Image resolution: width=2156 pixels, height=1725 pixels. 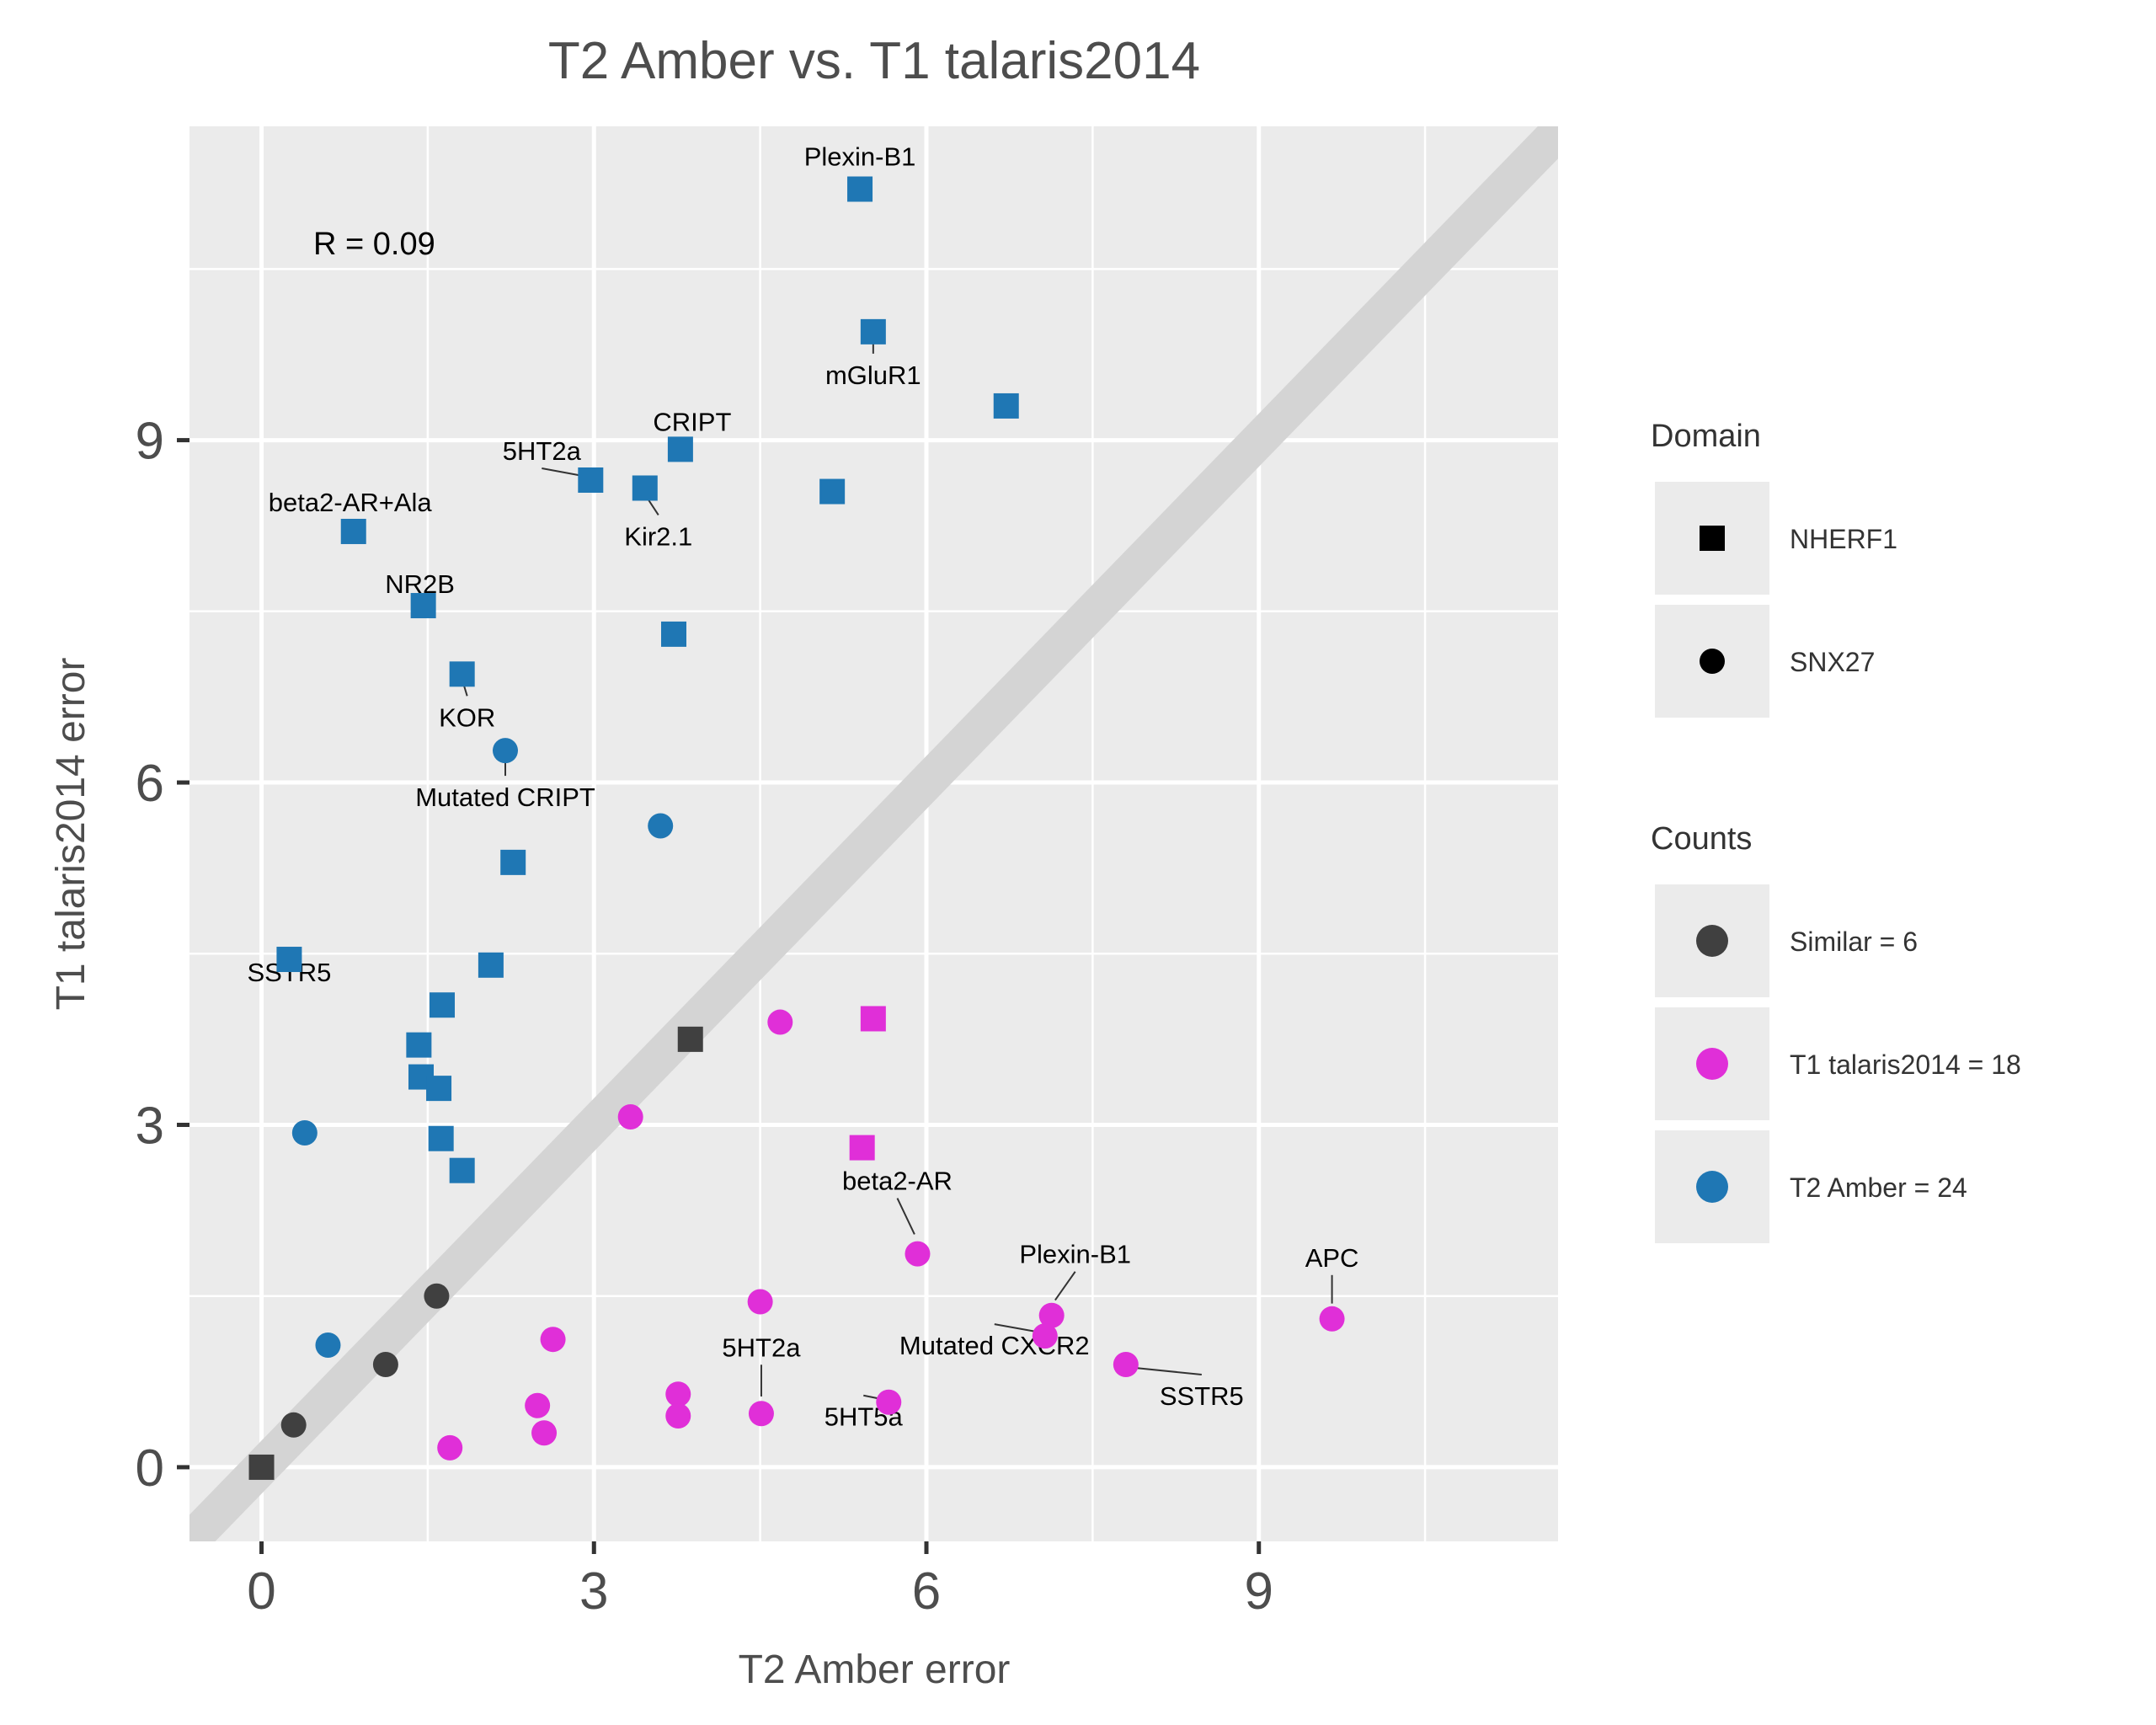 I want to click on x-tick-label: 0, so click(x=261, y=1591).